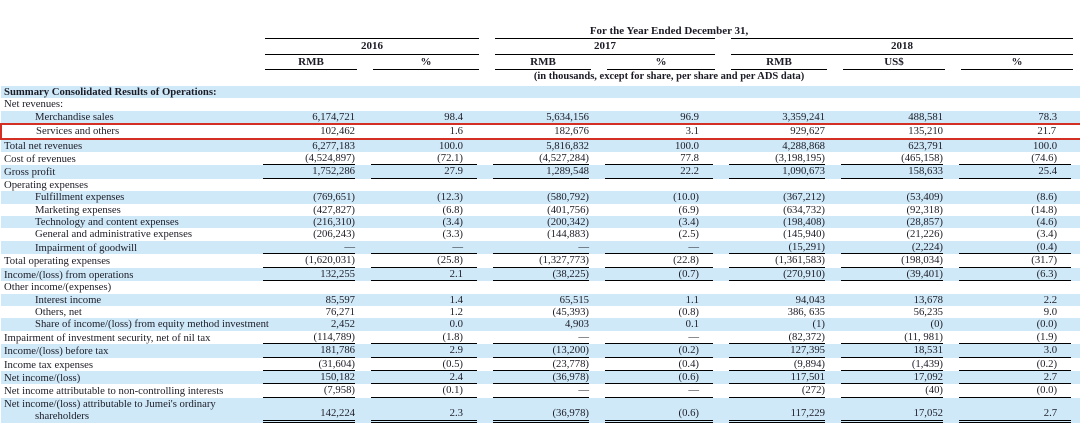 The image size is (1080, 424). Describe the element at coordinates (605, 46) in the screenshot. I see `year-group-2017: 2017` at that location.